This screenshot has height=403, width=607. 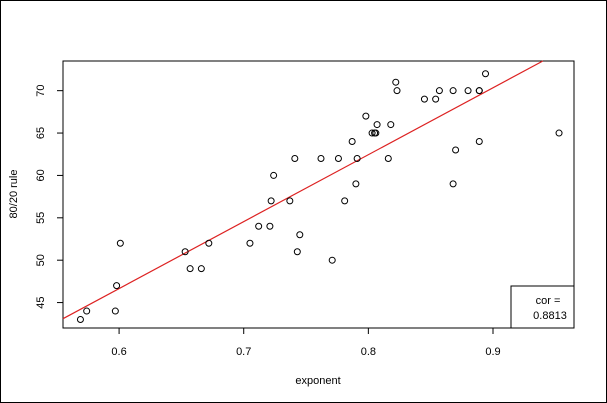 I want to click on legend-box, so click(x=542, y=307).